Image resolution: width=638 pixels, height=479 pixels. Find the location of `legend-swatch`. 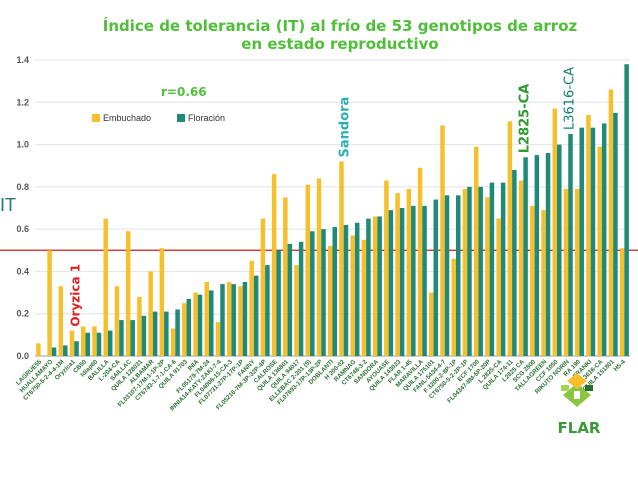

legend-swatch is located at coordinates (96, 118).